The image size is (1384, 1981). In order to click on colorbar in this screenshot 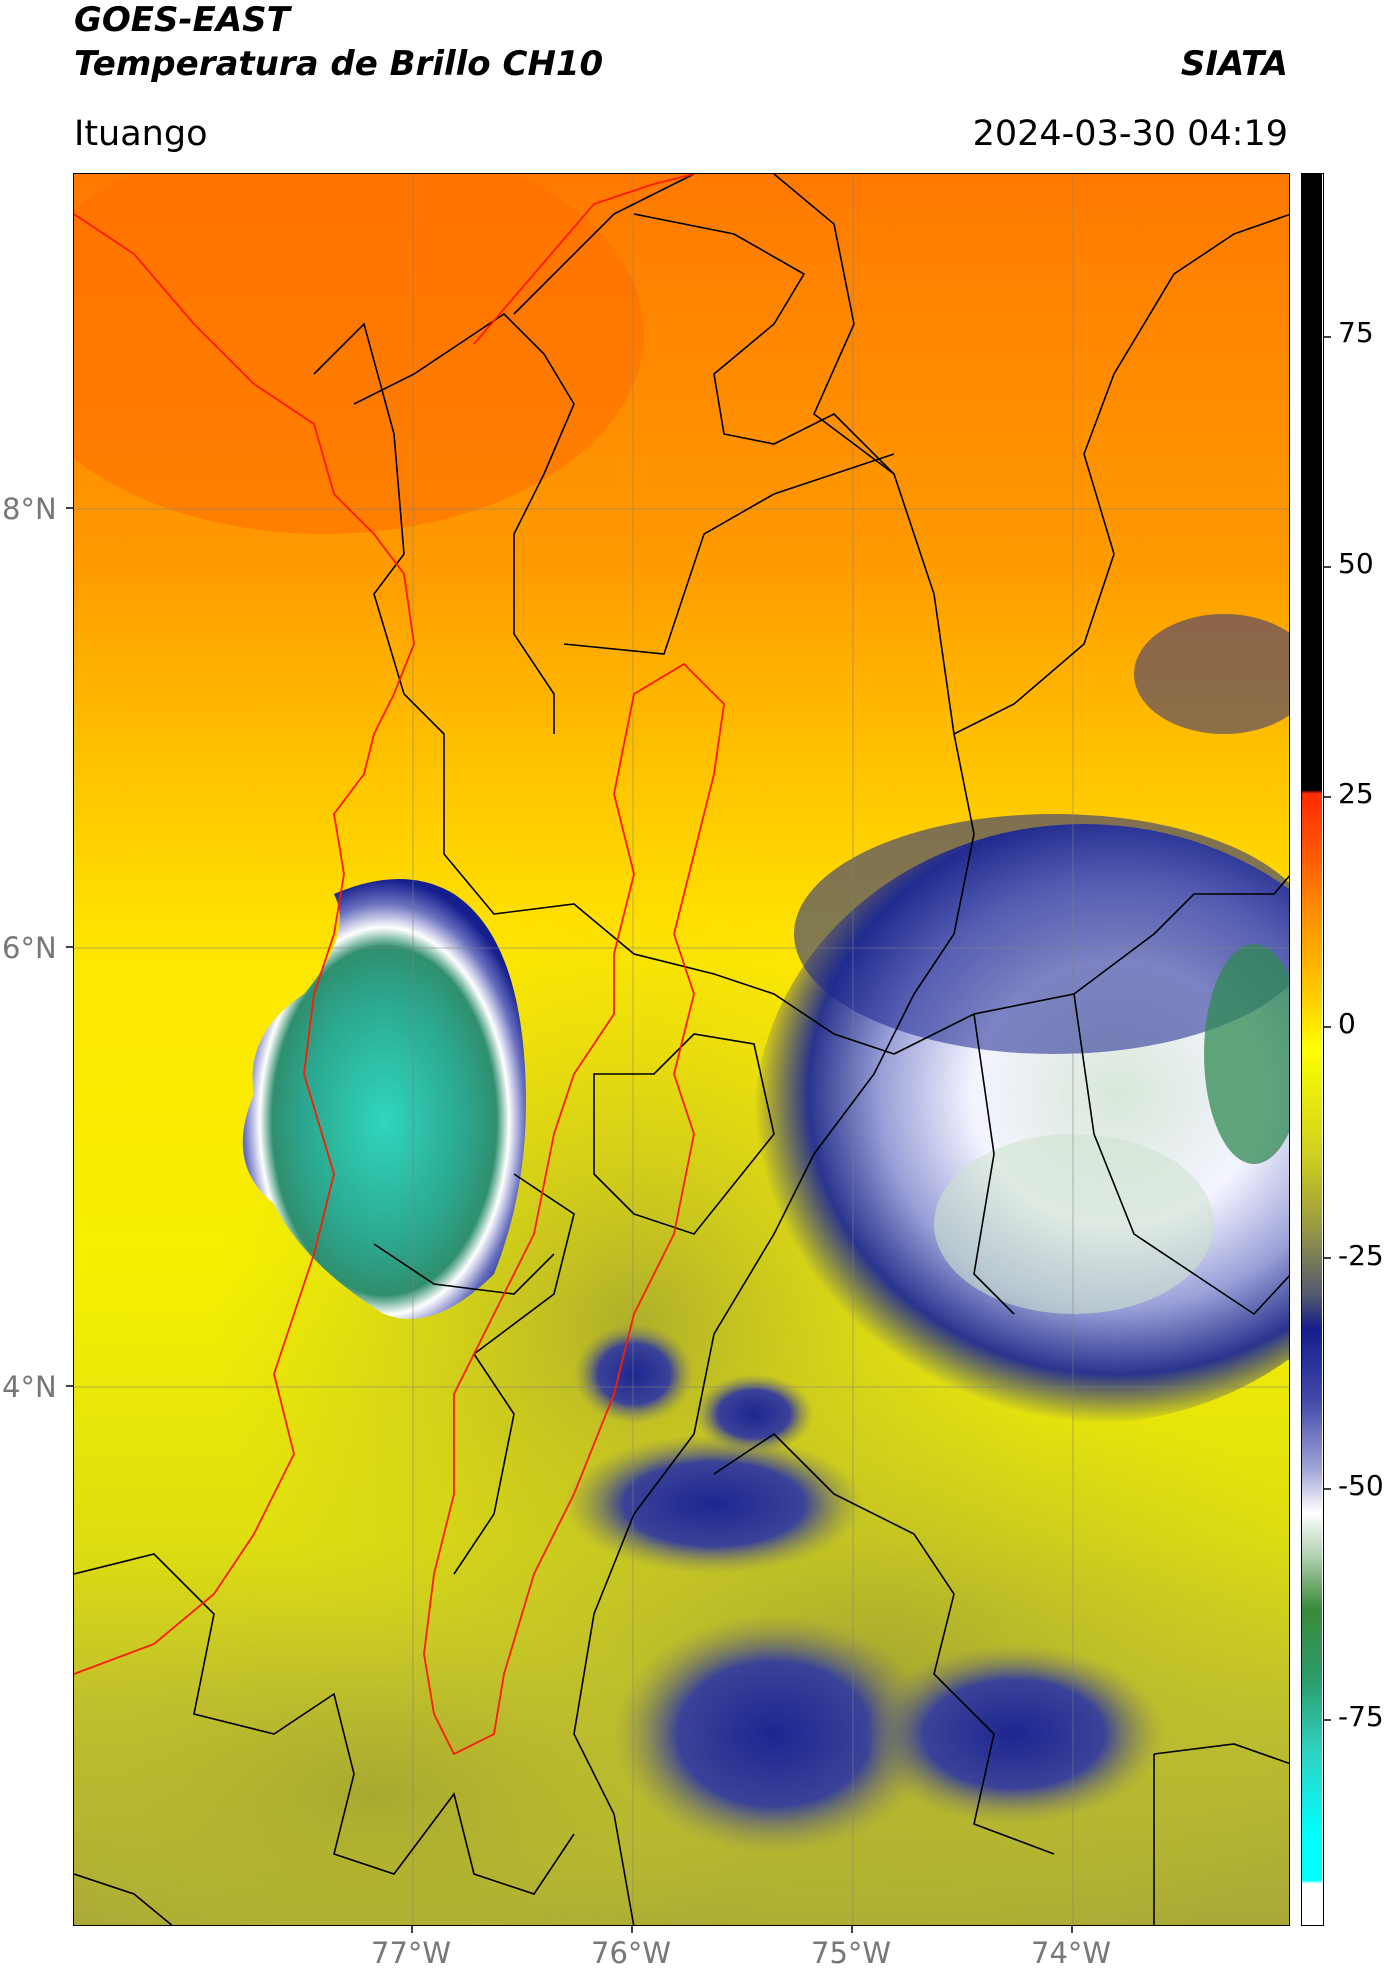, I will do `click(1312, 1049)`.